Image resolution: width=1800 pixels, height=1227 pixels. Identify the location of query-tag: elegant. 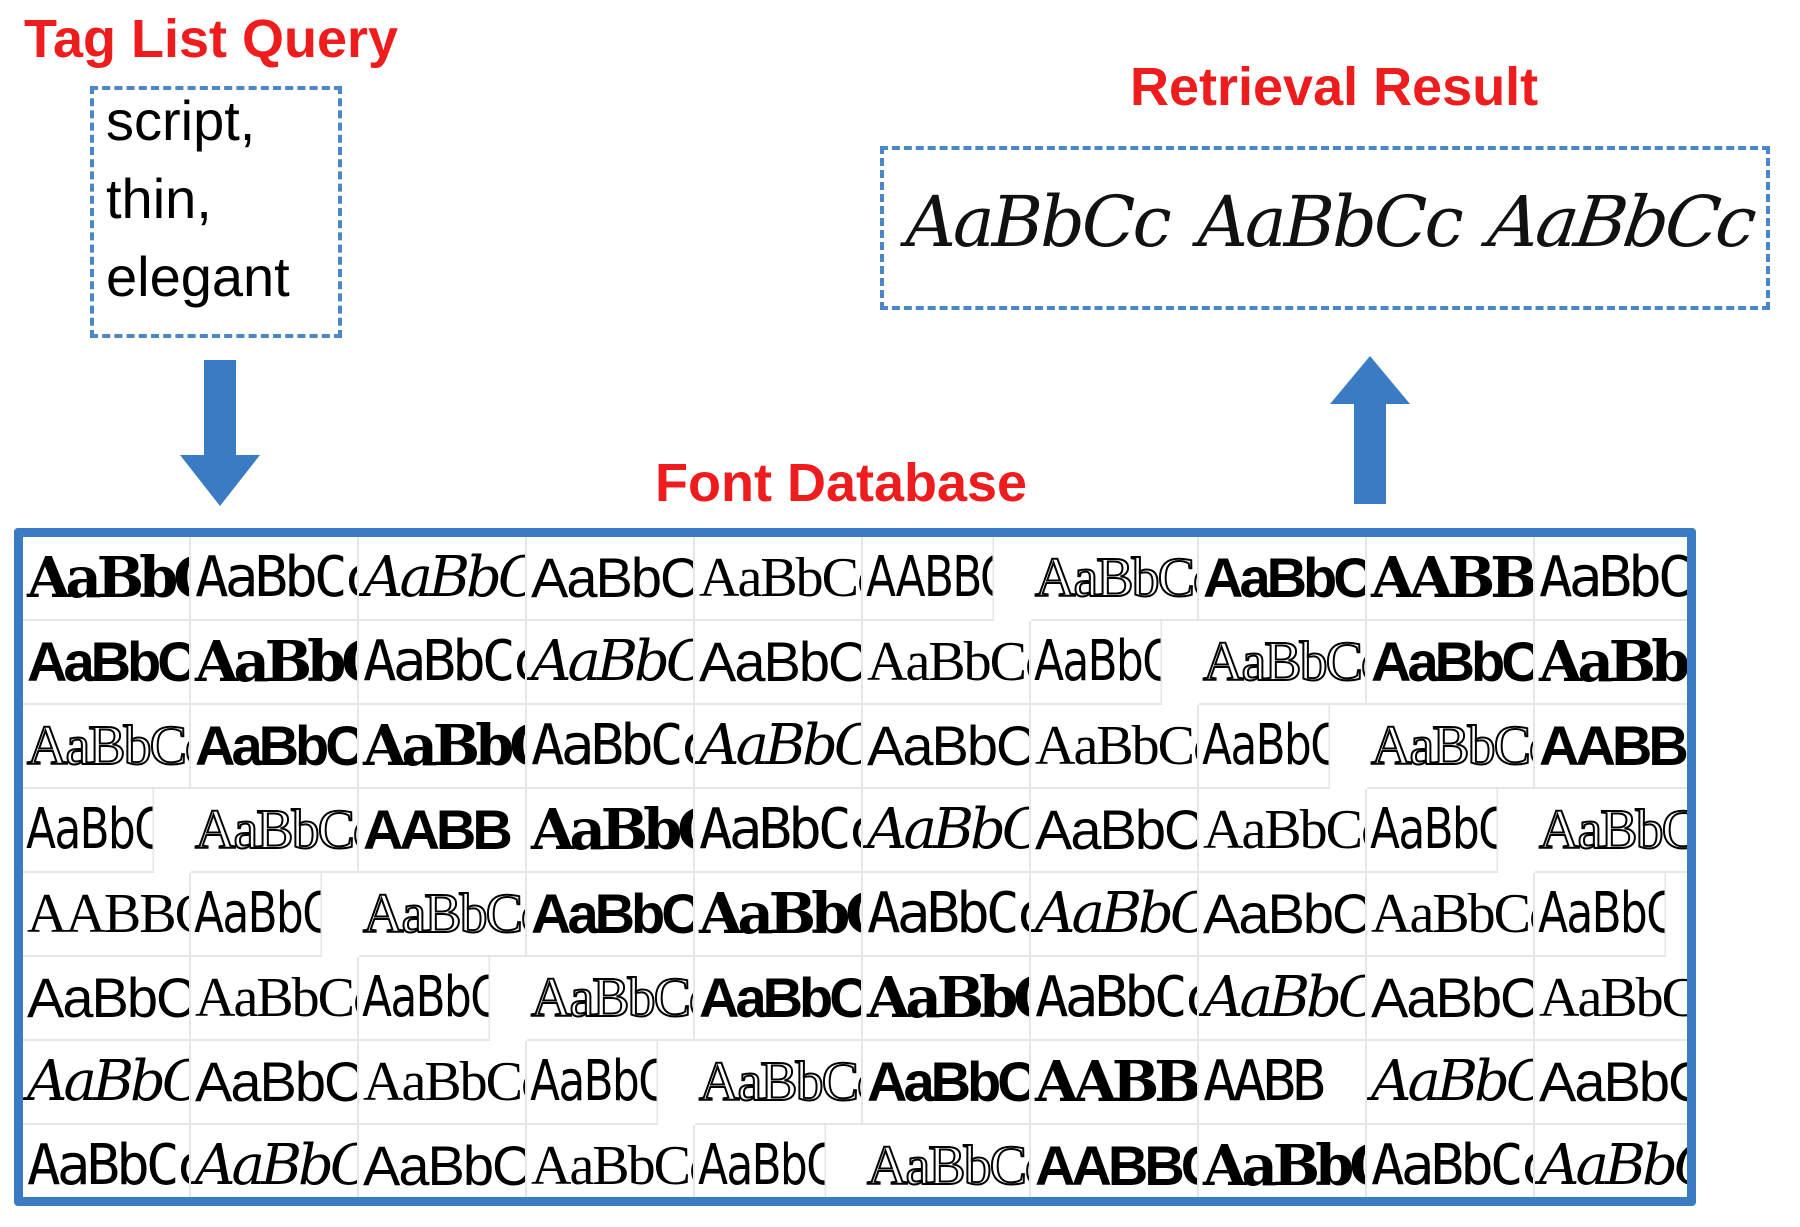
(198, 276).